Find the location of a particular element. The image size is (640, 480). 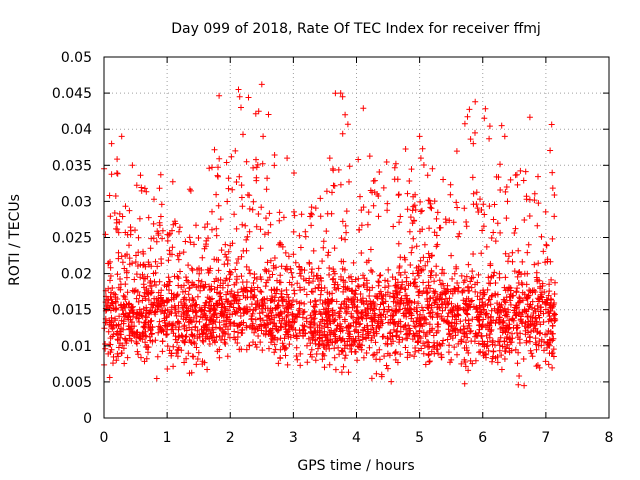

x-tick-label: 3 is located at coordinates (293, 438).